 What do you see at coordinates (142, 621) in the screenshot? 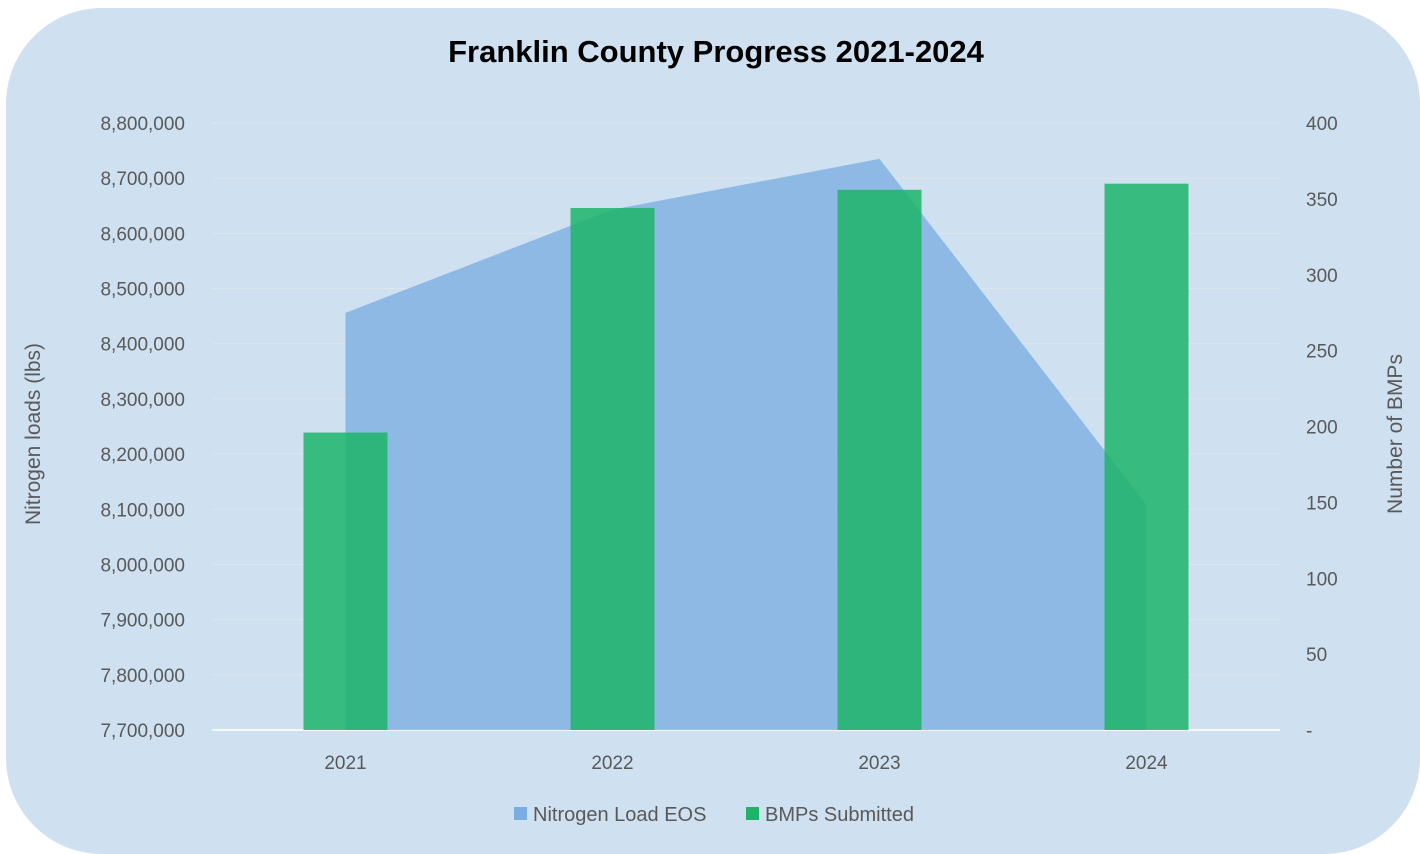
I see `left-tick-label: 7,900,000` at bounding box center [142, 621].